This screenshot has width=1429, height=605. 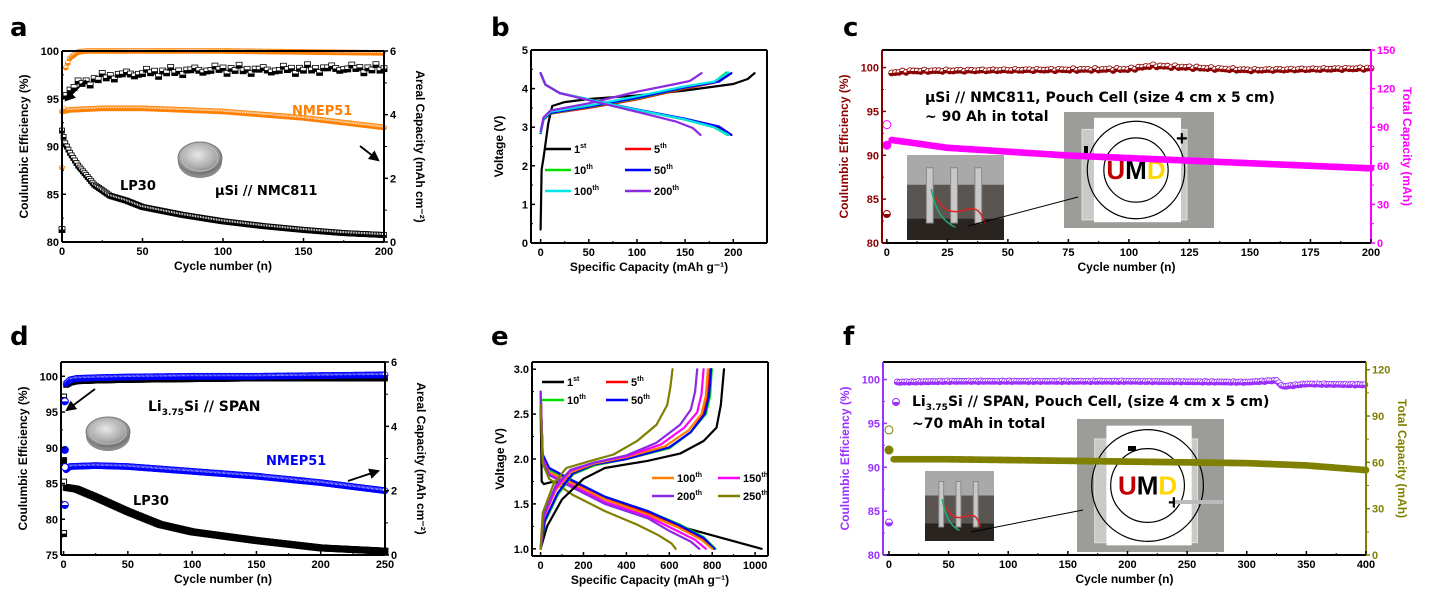 I want to click on curve-250th-charge, so click(x=606, y=459).